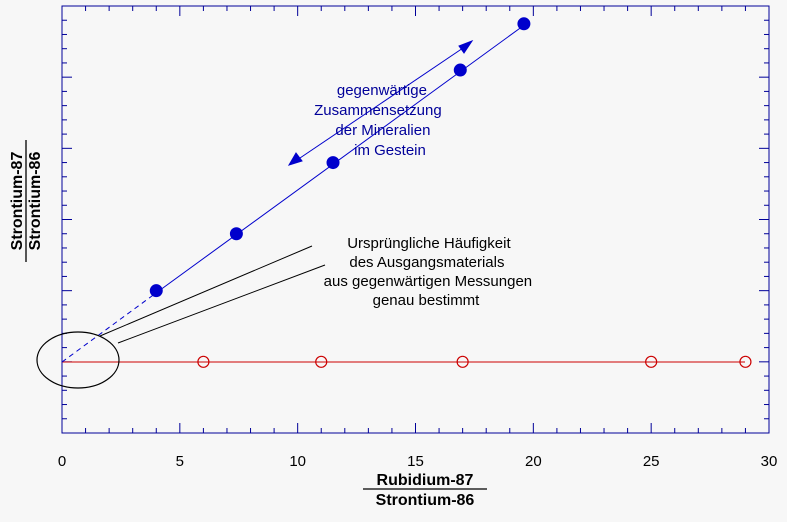  Describe the element at coordinates (382, 130) in the screenshot. I see `annotation-present-line-3: der Mineralien` at that location.